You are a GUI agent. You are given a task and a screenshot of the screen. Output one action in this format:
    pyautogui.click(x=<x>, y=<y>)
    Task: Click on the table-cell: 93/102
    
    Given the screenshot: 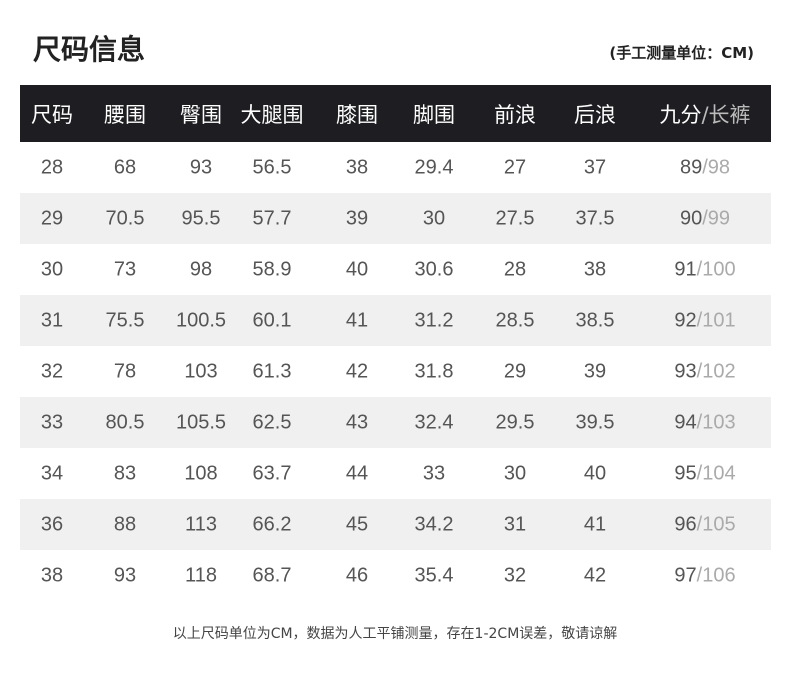 What is the action you would take?
    pyautogui.click(x=704, y=371)
    